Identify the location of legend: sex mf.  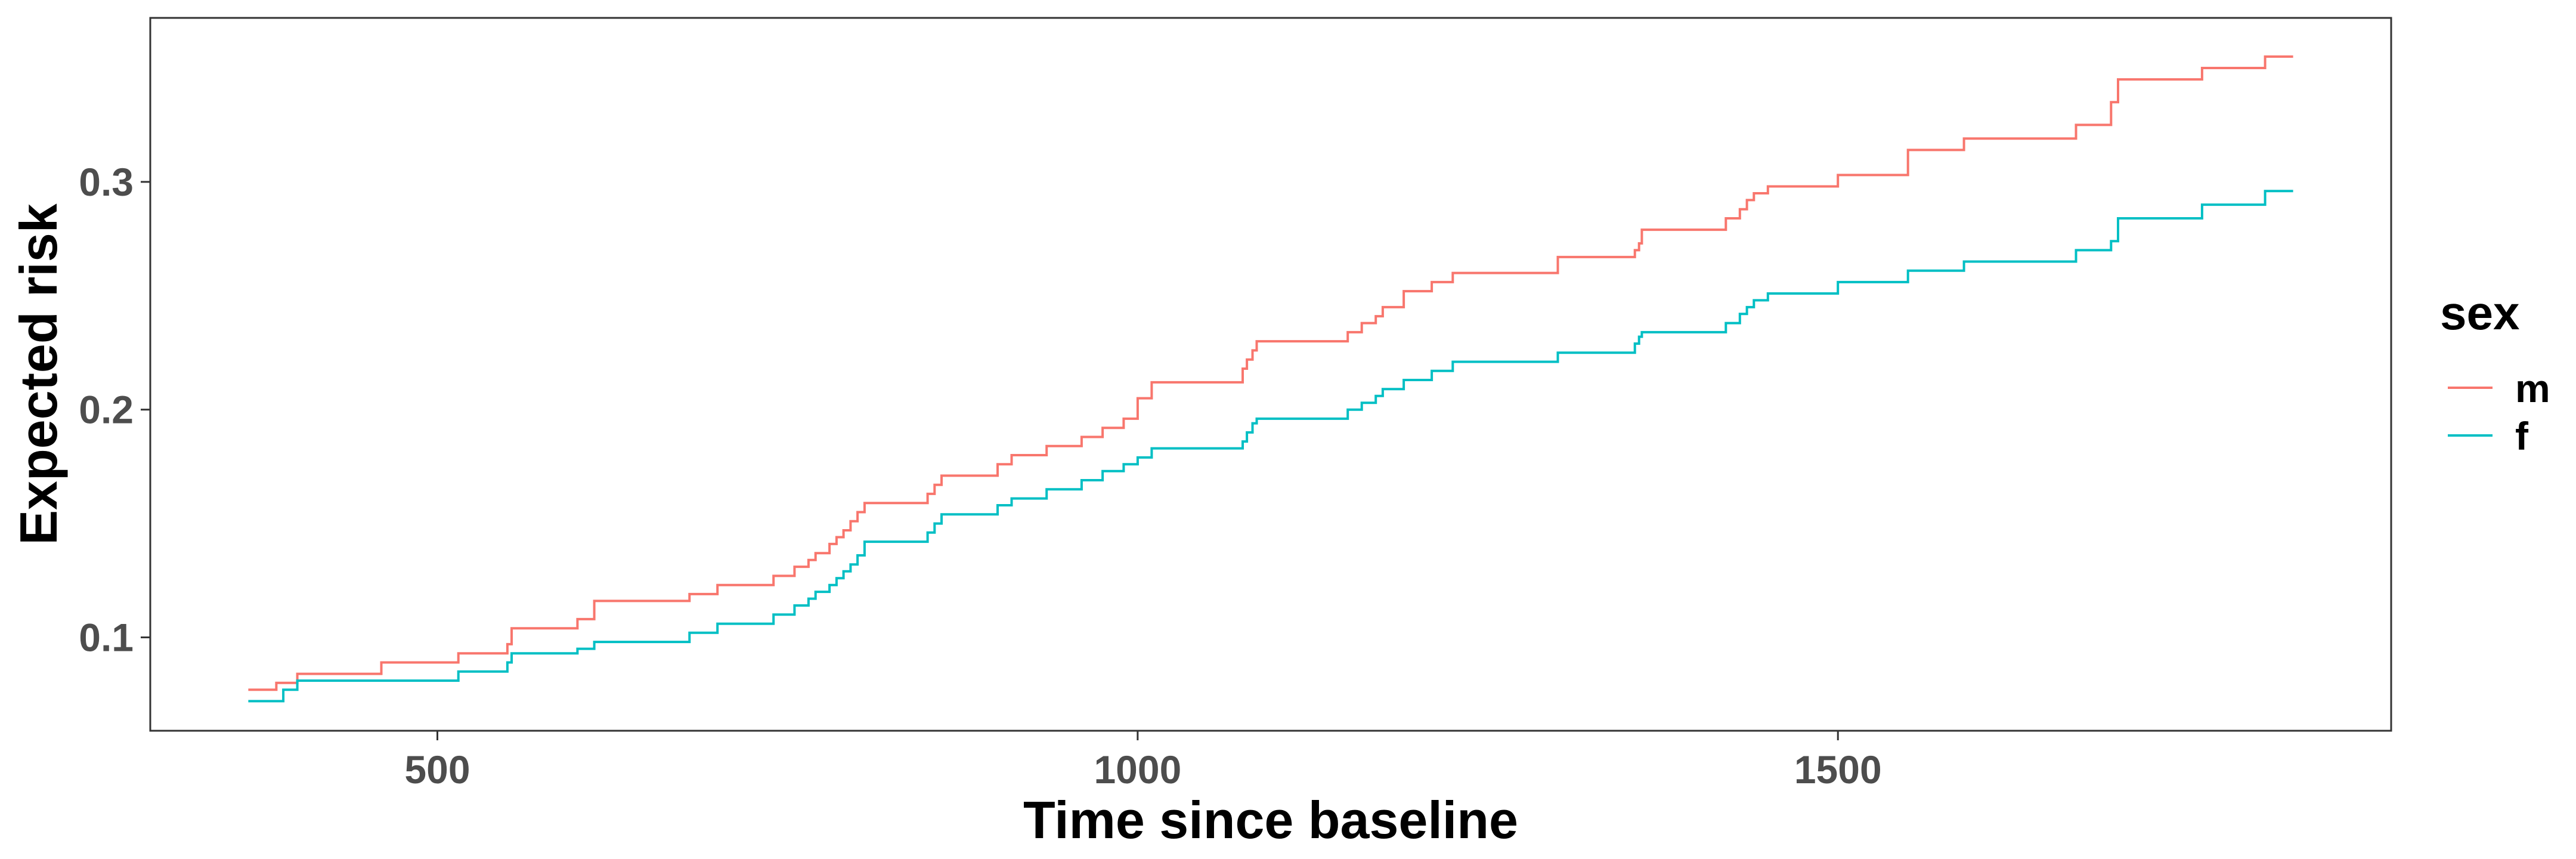
(2495, 372).